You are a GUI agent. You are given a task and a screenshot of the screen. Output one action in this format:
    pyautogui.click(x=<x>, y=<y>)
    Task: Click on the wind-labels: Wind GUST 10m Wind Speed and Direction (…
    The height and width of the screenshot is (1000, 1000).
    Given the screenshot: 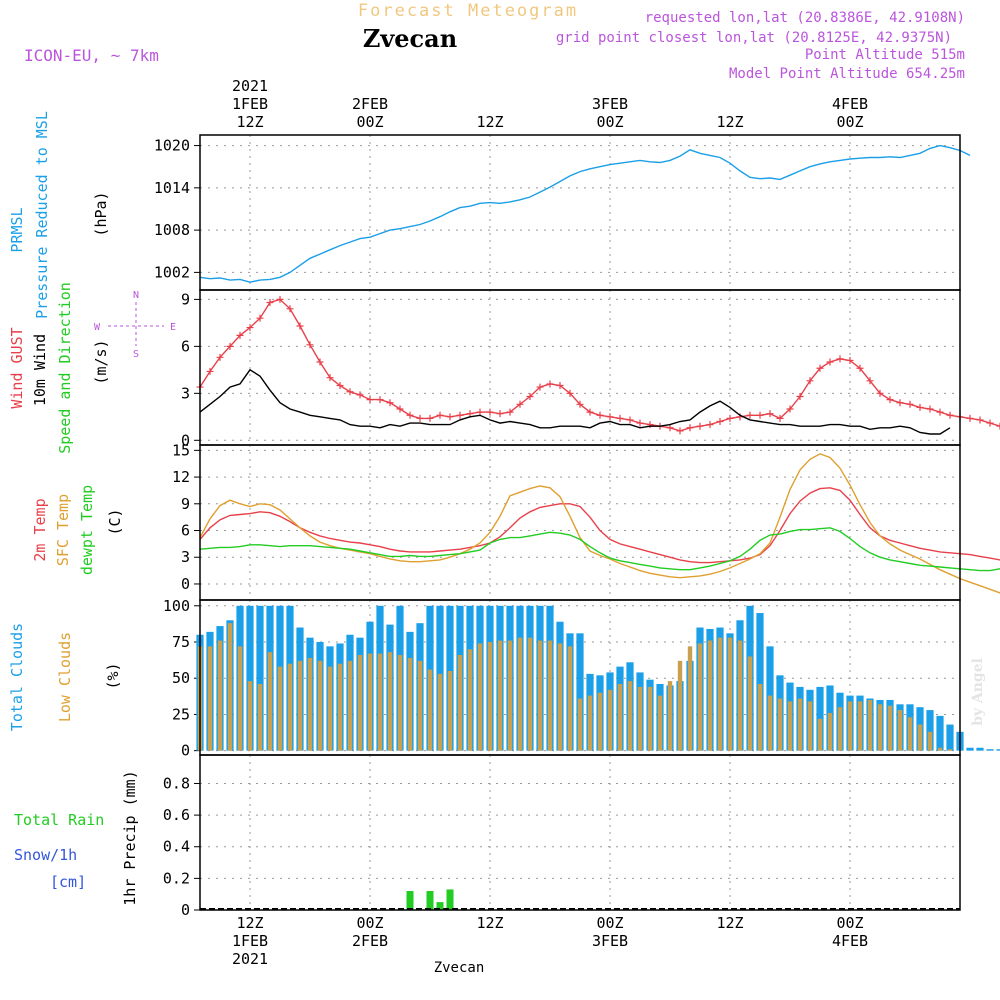 What is the action you would take?
    pyautogui.click(x=92, y=368)
    